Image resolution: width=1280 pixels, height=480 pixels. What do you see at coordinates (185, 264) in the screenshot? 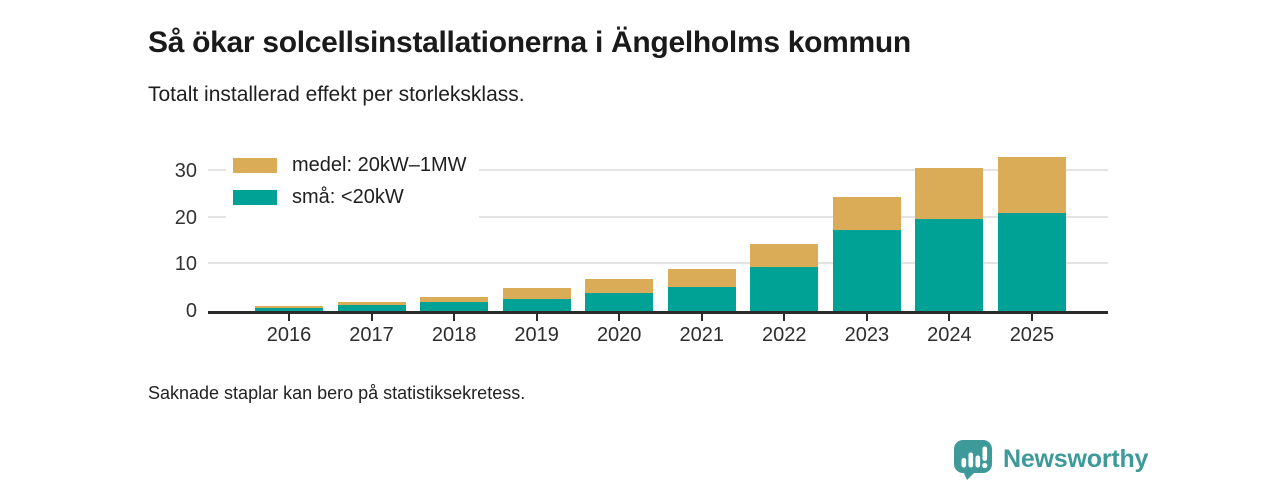
I see `y-axis-label: 10` at bounding box center [185, 264].